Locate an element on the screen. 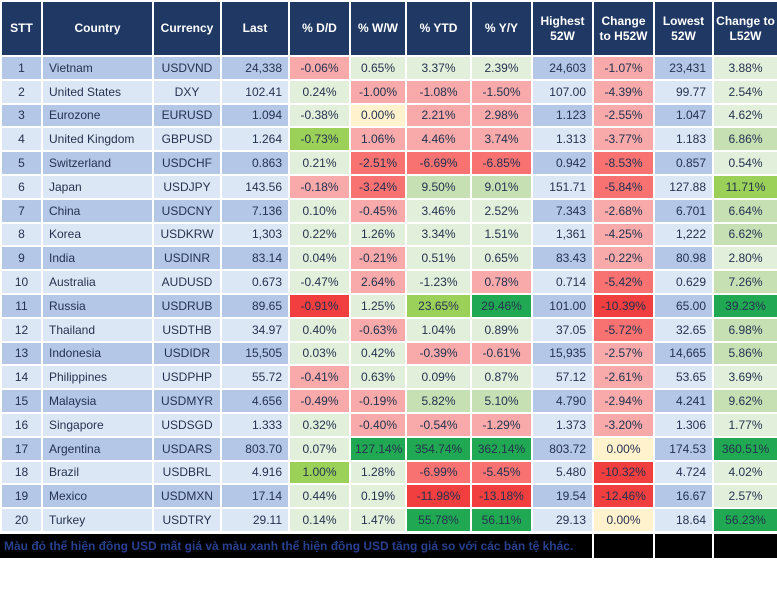  cell-stt: 15 is located at coordinates (21, 401).